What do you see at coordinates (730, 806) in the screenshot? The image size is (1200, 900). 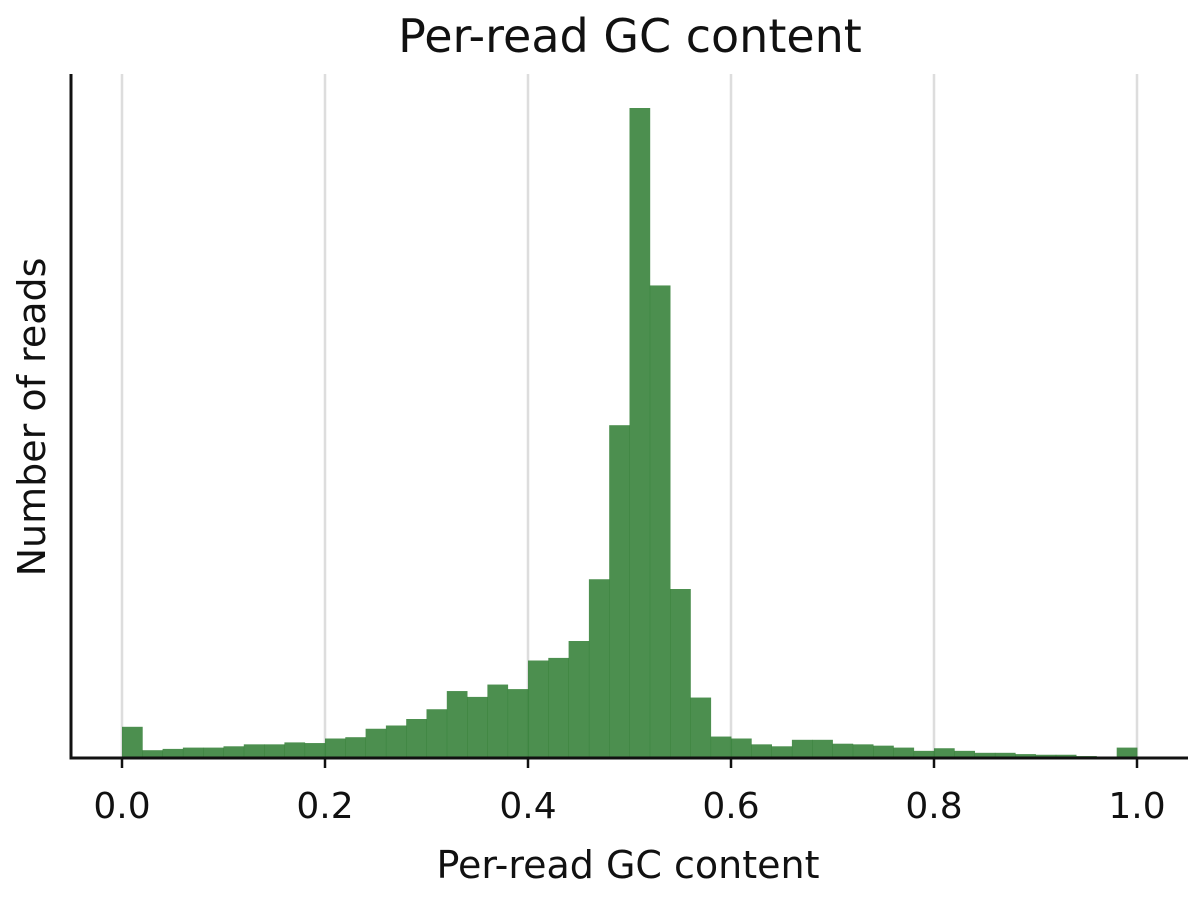 I see `x-tick-label: 0.6` at bounding box center [730, 806].